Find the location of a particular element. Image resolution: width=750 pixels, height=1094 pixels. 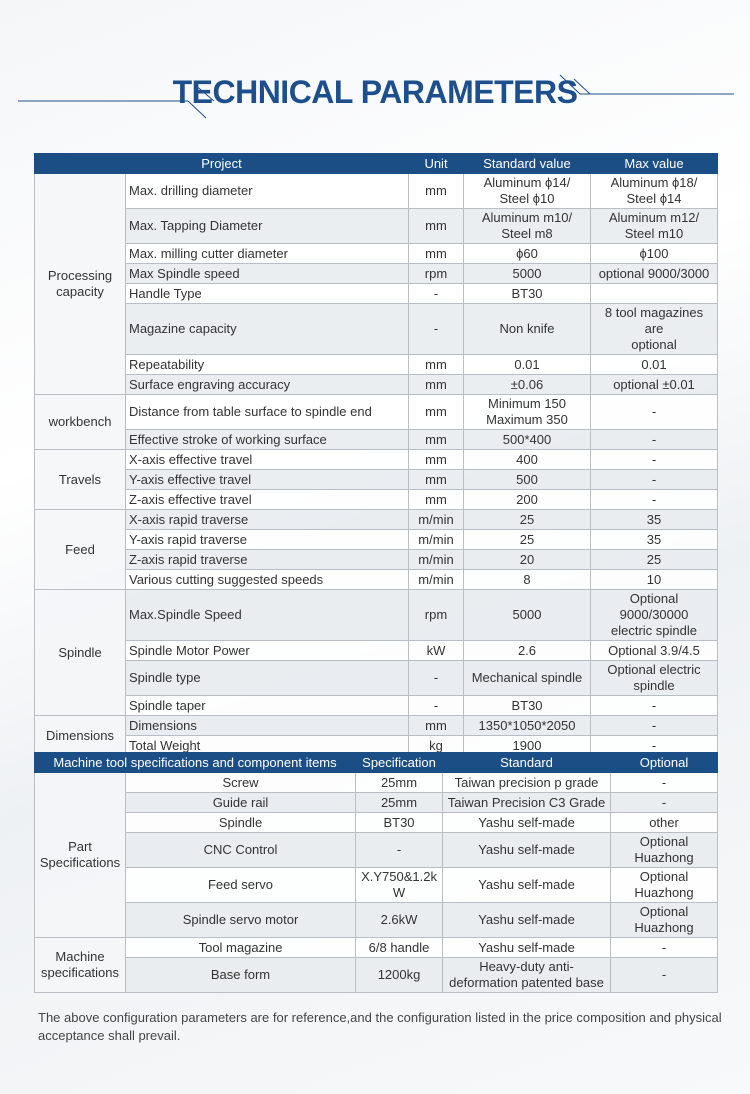

table-cell: Aluminum m12/Steel m10 is located at coordinates (654, 226).